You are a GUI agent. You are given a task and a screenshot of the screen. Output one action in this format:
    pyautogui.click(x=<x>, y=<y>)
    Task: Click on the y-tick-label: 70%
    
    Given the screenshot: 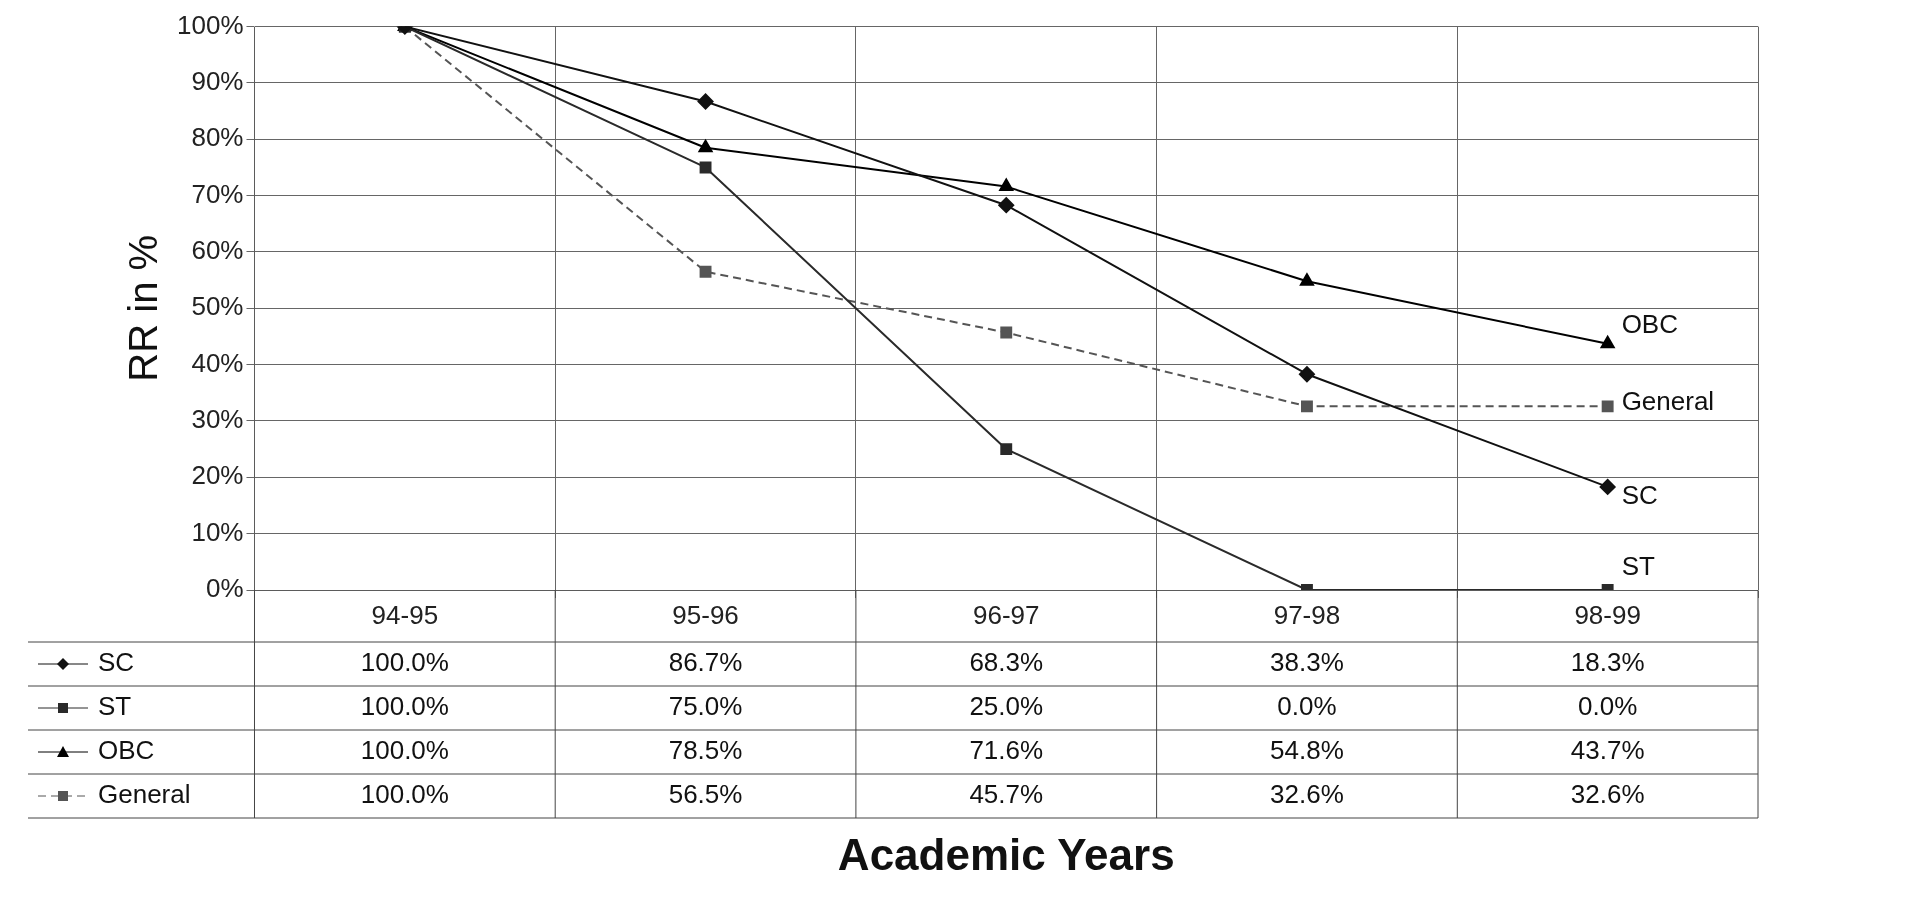 What is the action you would take?
    pyautogui.click(x=217, y=193)
    